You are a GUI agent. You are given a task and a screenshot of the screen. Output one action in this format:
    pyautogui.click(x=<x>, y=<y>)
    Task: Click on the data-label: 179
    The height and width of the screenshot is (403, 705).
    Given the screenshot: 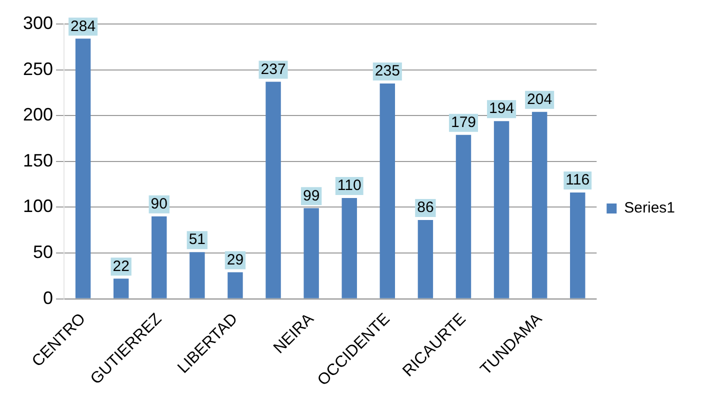 What is the action you would take?
    pyautogui.click(x=463, y=122)
    